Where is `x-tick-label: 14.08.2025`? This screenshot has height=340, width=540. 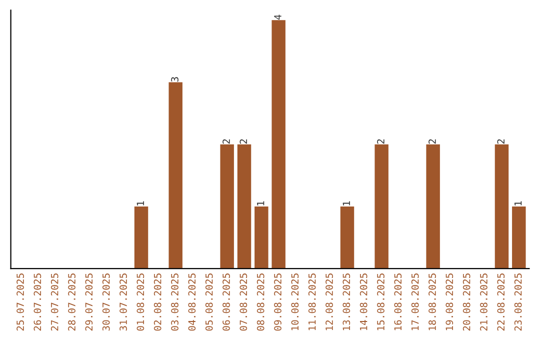
x-tick-label: 14.08.2025 is located at coordinates (364, 302).